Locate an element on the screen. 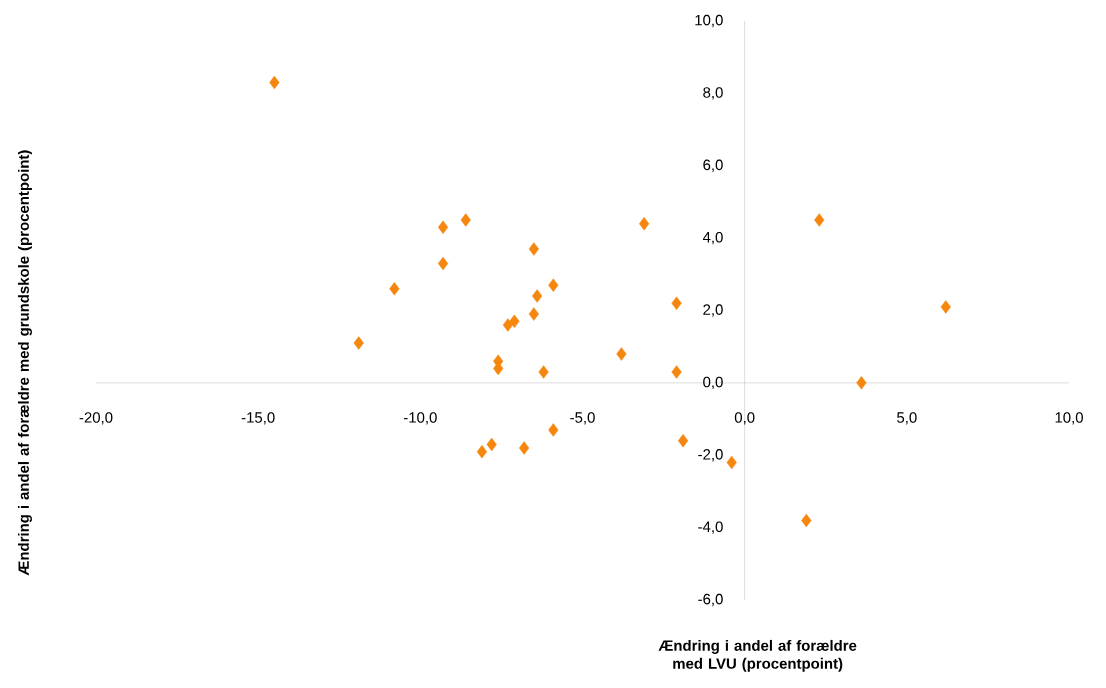  y-tick-label: 8,0 is located at coordinates (713, 93).